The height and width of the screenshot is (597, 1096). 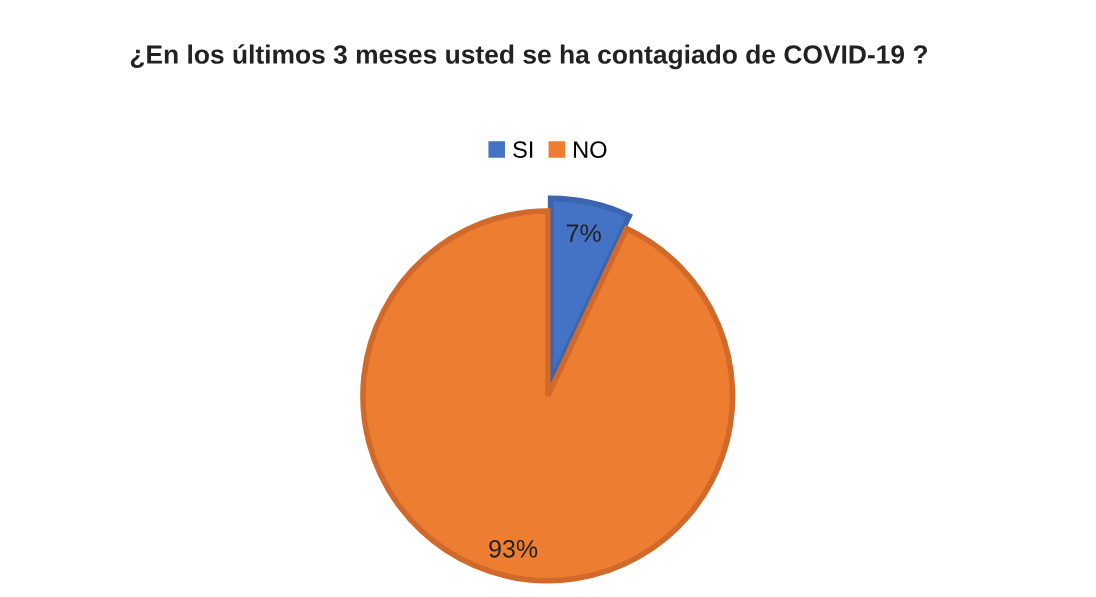 What do you see at coordinates (590, 149) in the screenshot?
I see `legend-label: NO` at bounding box center [590, 149].